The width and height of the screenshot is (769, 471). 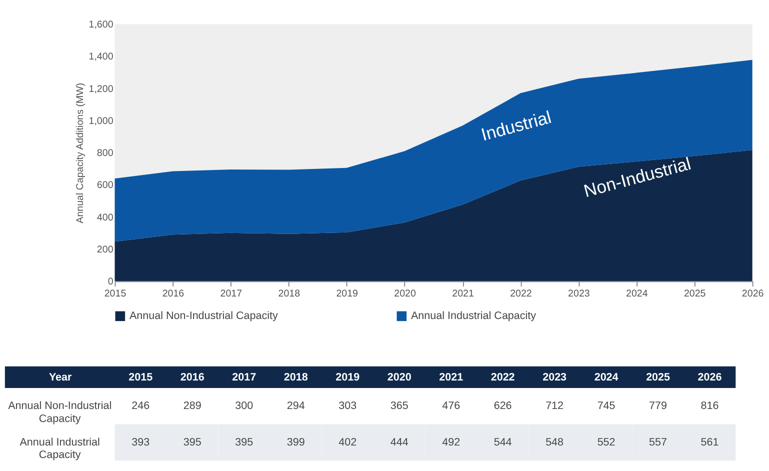 I want to click on data-label: 300, so click(x=244, y=406).